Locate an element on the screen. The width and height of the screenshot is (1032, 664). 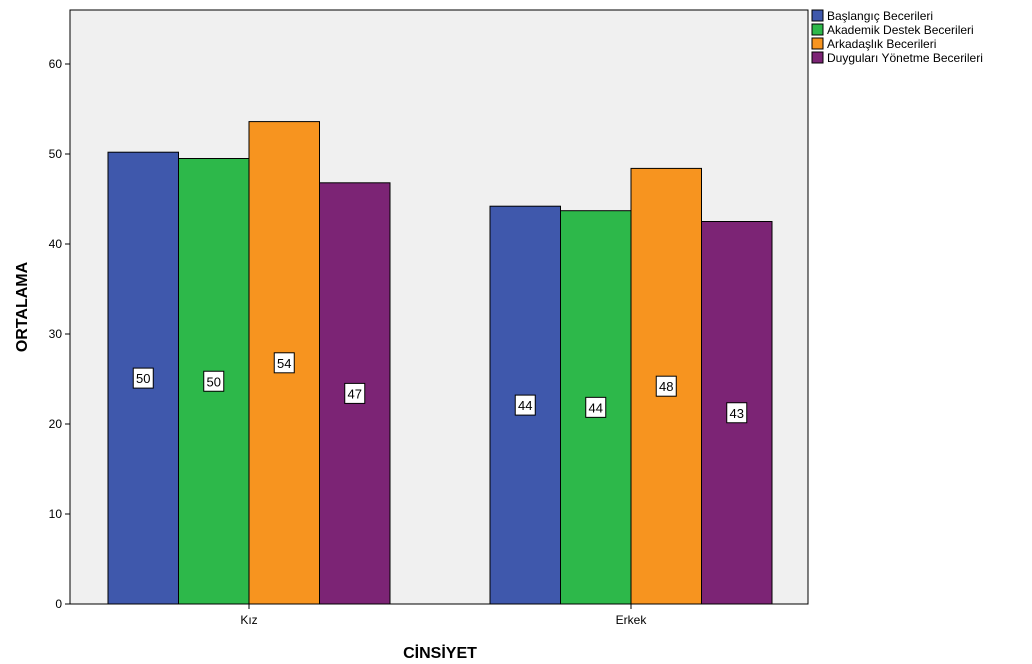
y-axis: 0 10 20 30 40 50 60 is located at coordinates (59, 334).